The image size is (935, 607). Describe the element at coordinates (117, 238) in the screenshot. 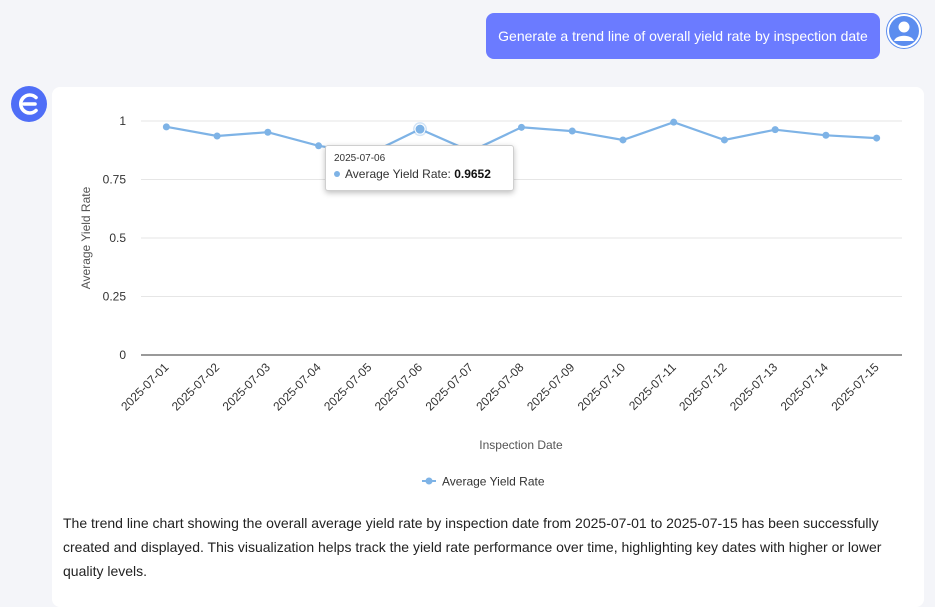

I see `y-tick-label: 0.5` at that location.